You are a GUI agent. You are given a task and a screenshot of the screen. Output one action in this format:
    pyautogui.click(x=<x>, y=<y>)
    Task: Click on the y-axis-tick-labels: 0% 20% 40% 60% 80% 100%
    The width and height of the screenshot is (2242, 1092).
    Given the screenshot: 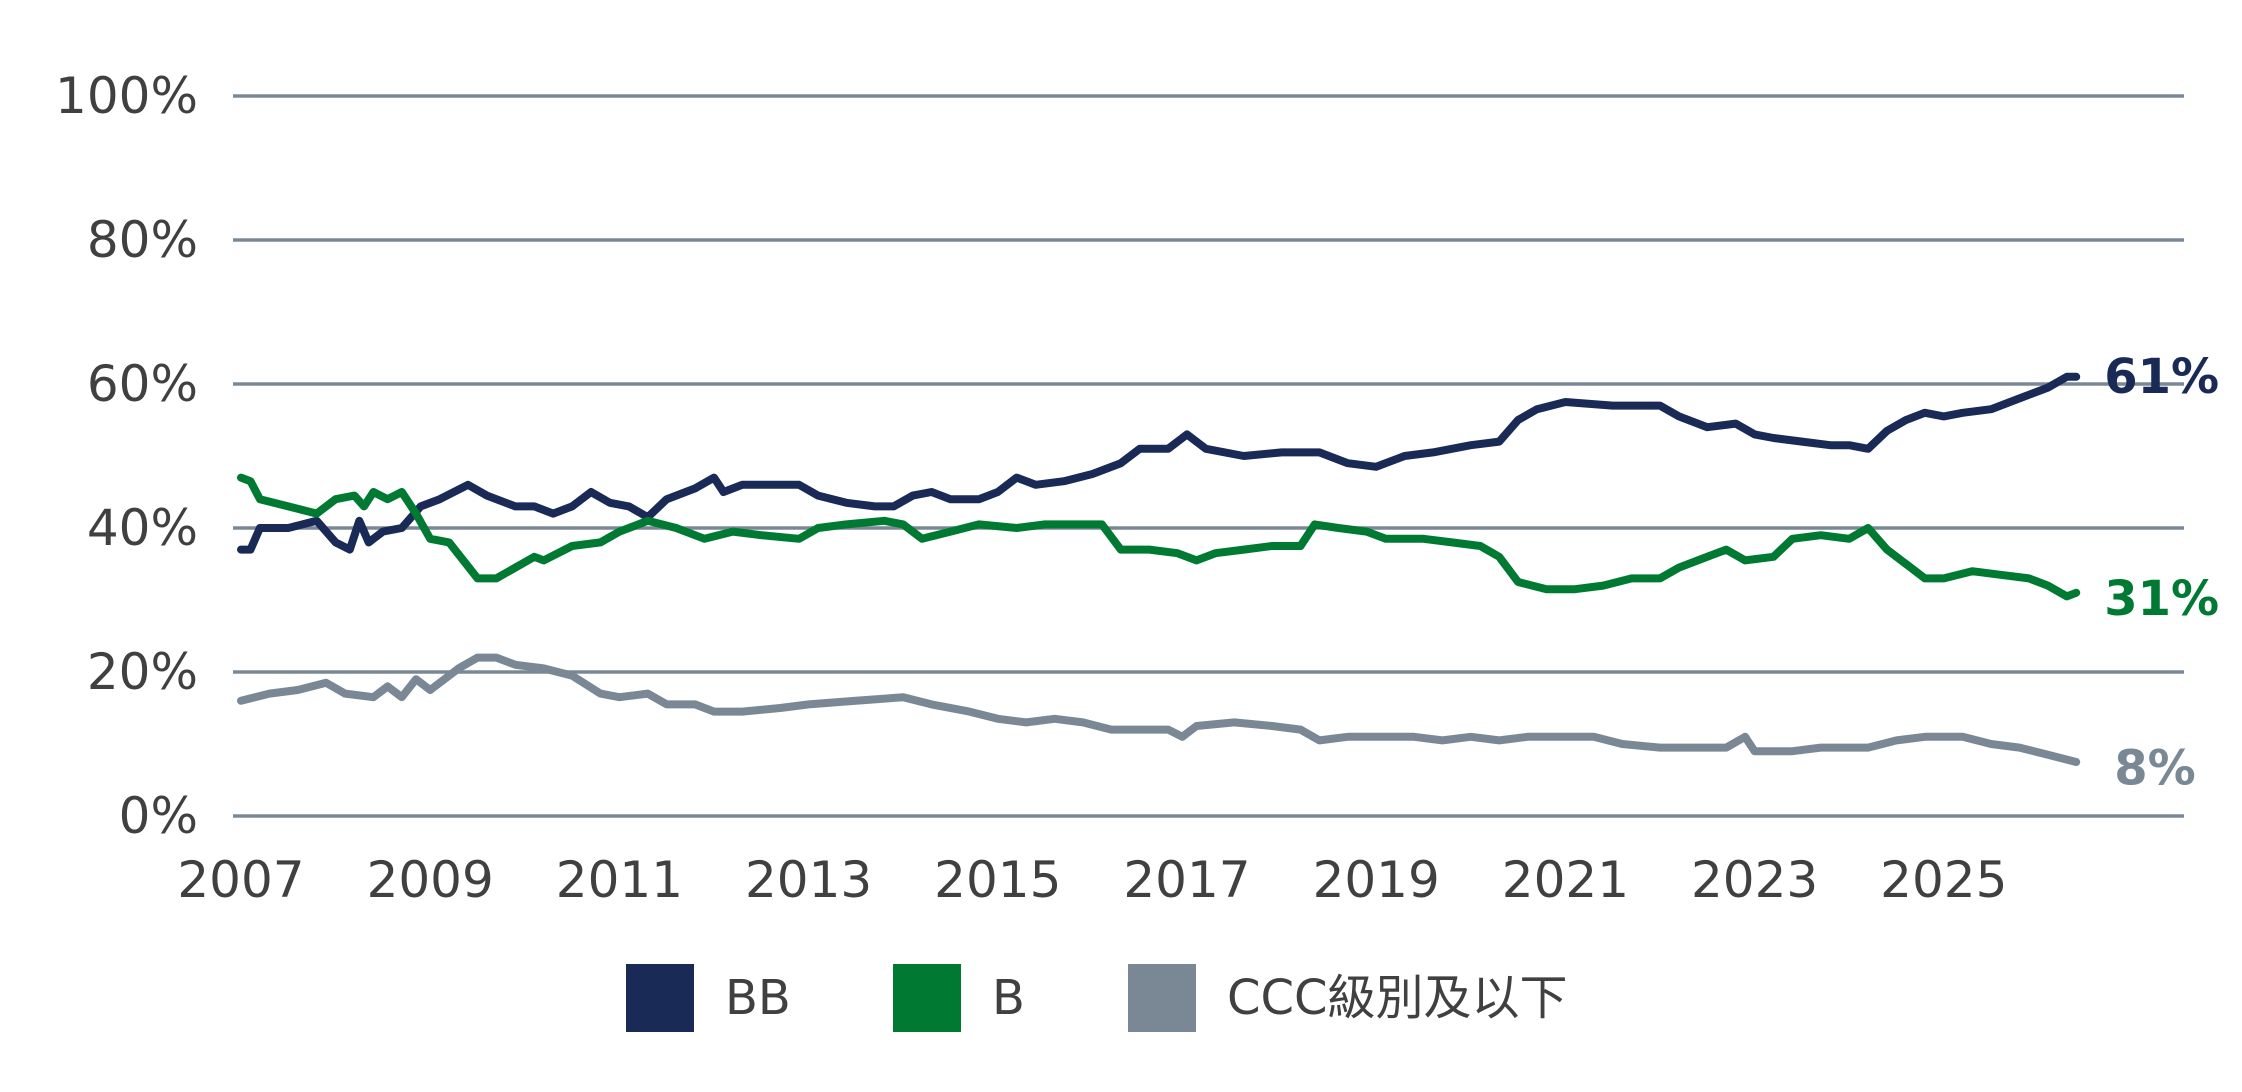 What is the action you would take?
    pyautogui.click(x=126, y=456)
    